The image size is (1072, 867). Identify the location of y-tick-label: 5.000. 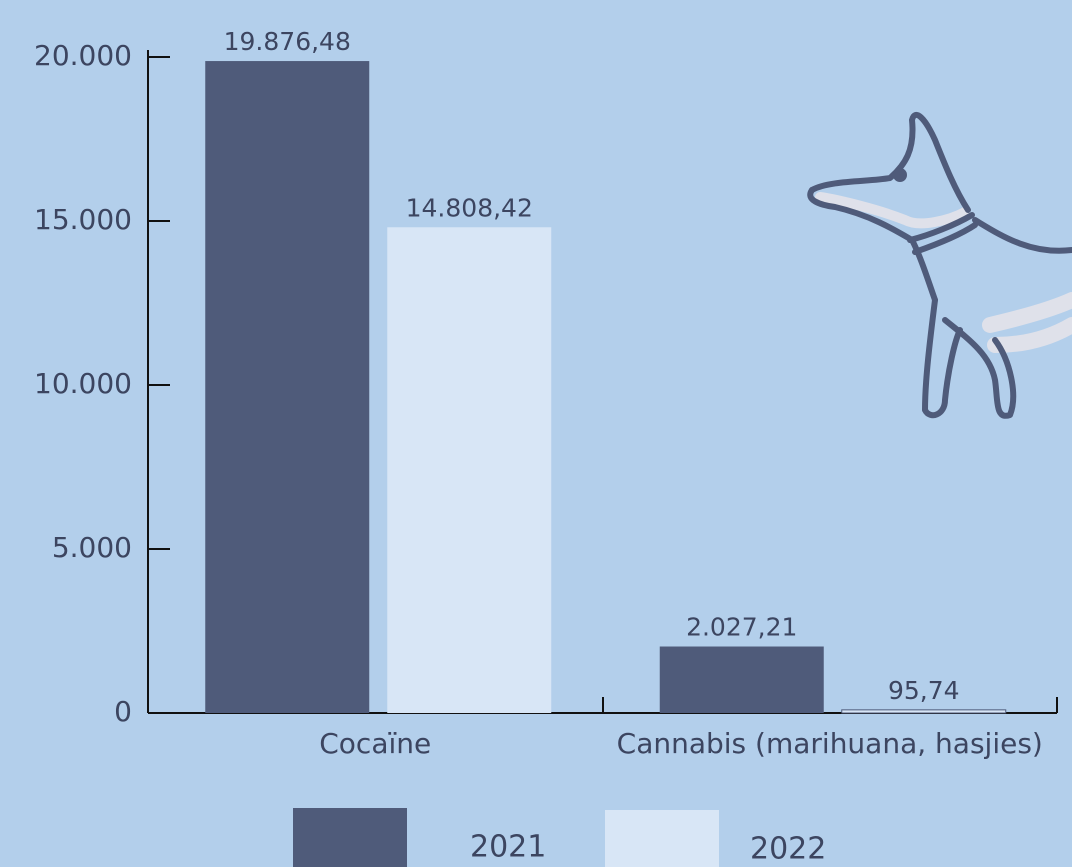
(92, 547).